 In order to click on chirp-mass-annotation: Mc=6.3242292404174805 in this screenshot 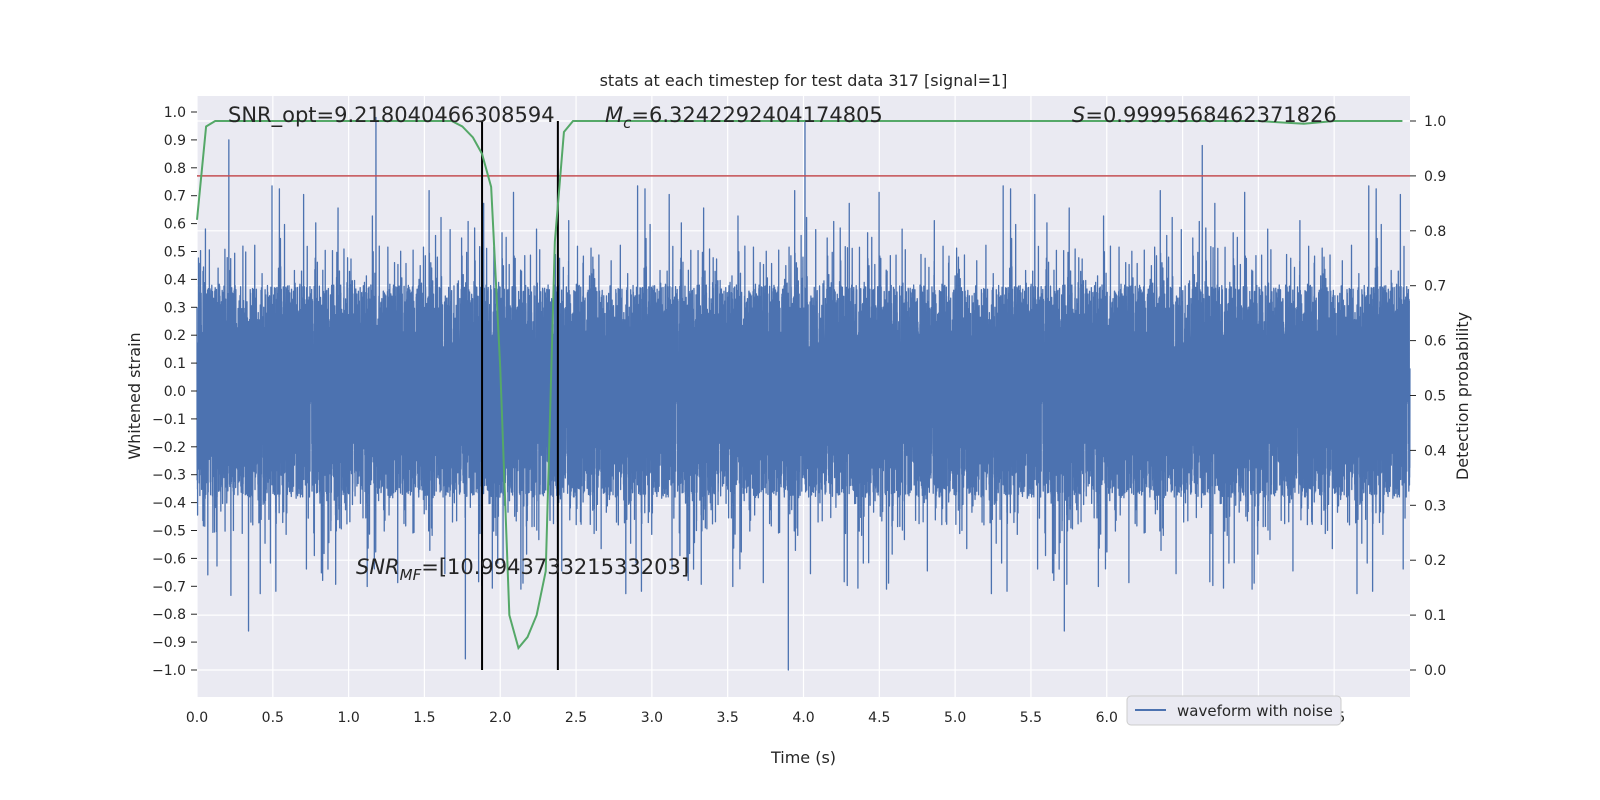, I will do `click(744, 117)`.